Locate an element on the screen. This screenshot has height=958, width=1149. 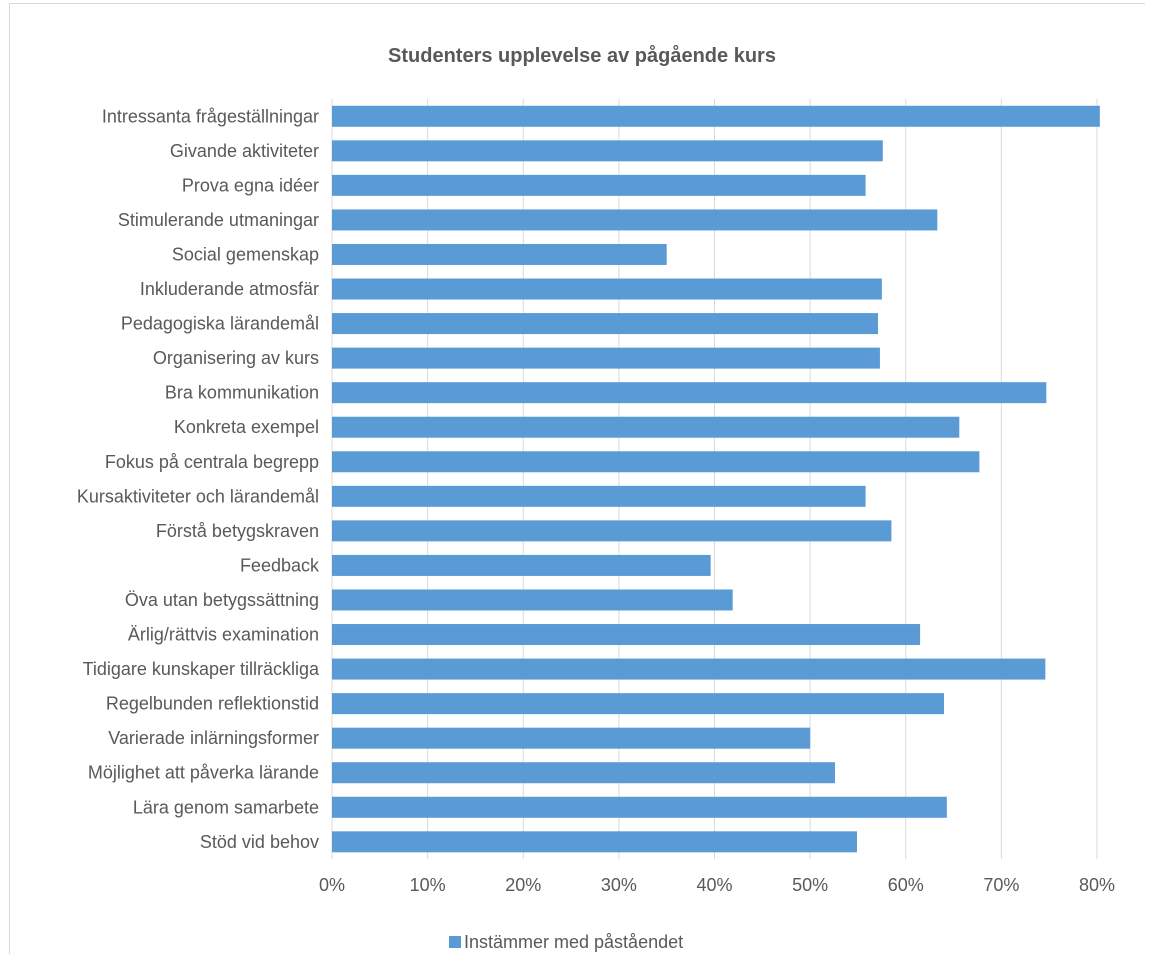
x-tick-label: 10% is located at coordinates (428, 885).